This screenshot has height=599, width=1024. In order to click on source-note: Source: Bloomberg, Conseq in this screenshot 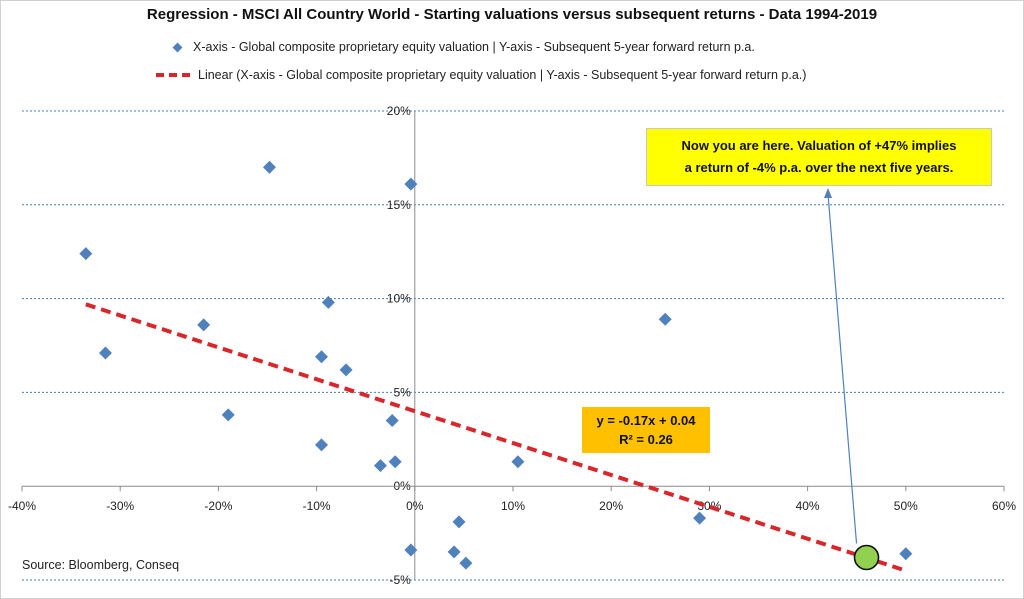, I will do `click(101, 565)`.